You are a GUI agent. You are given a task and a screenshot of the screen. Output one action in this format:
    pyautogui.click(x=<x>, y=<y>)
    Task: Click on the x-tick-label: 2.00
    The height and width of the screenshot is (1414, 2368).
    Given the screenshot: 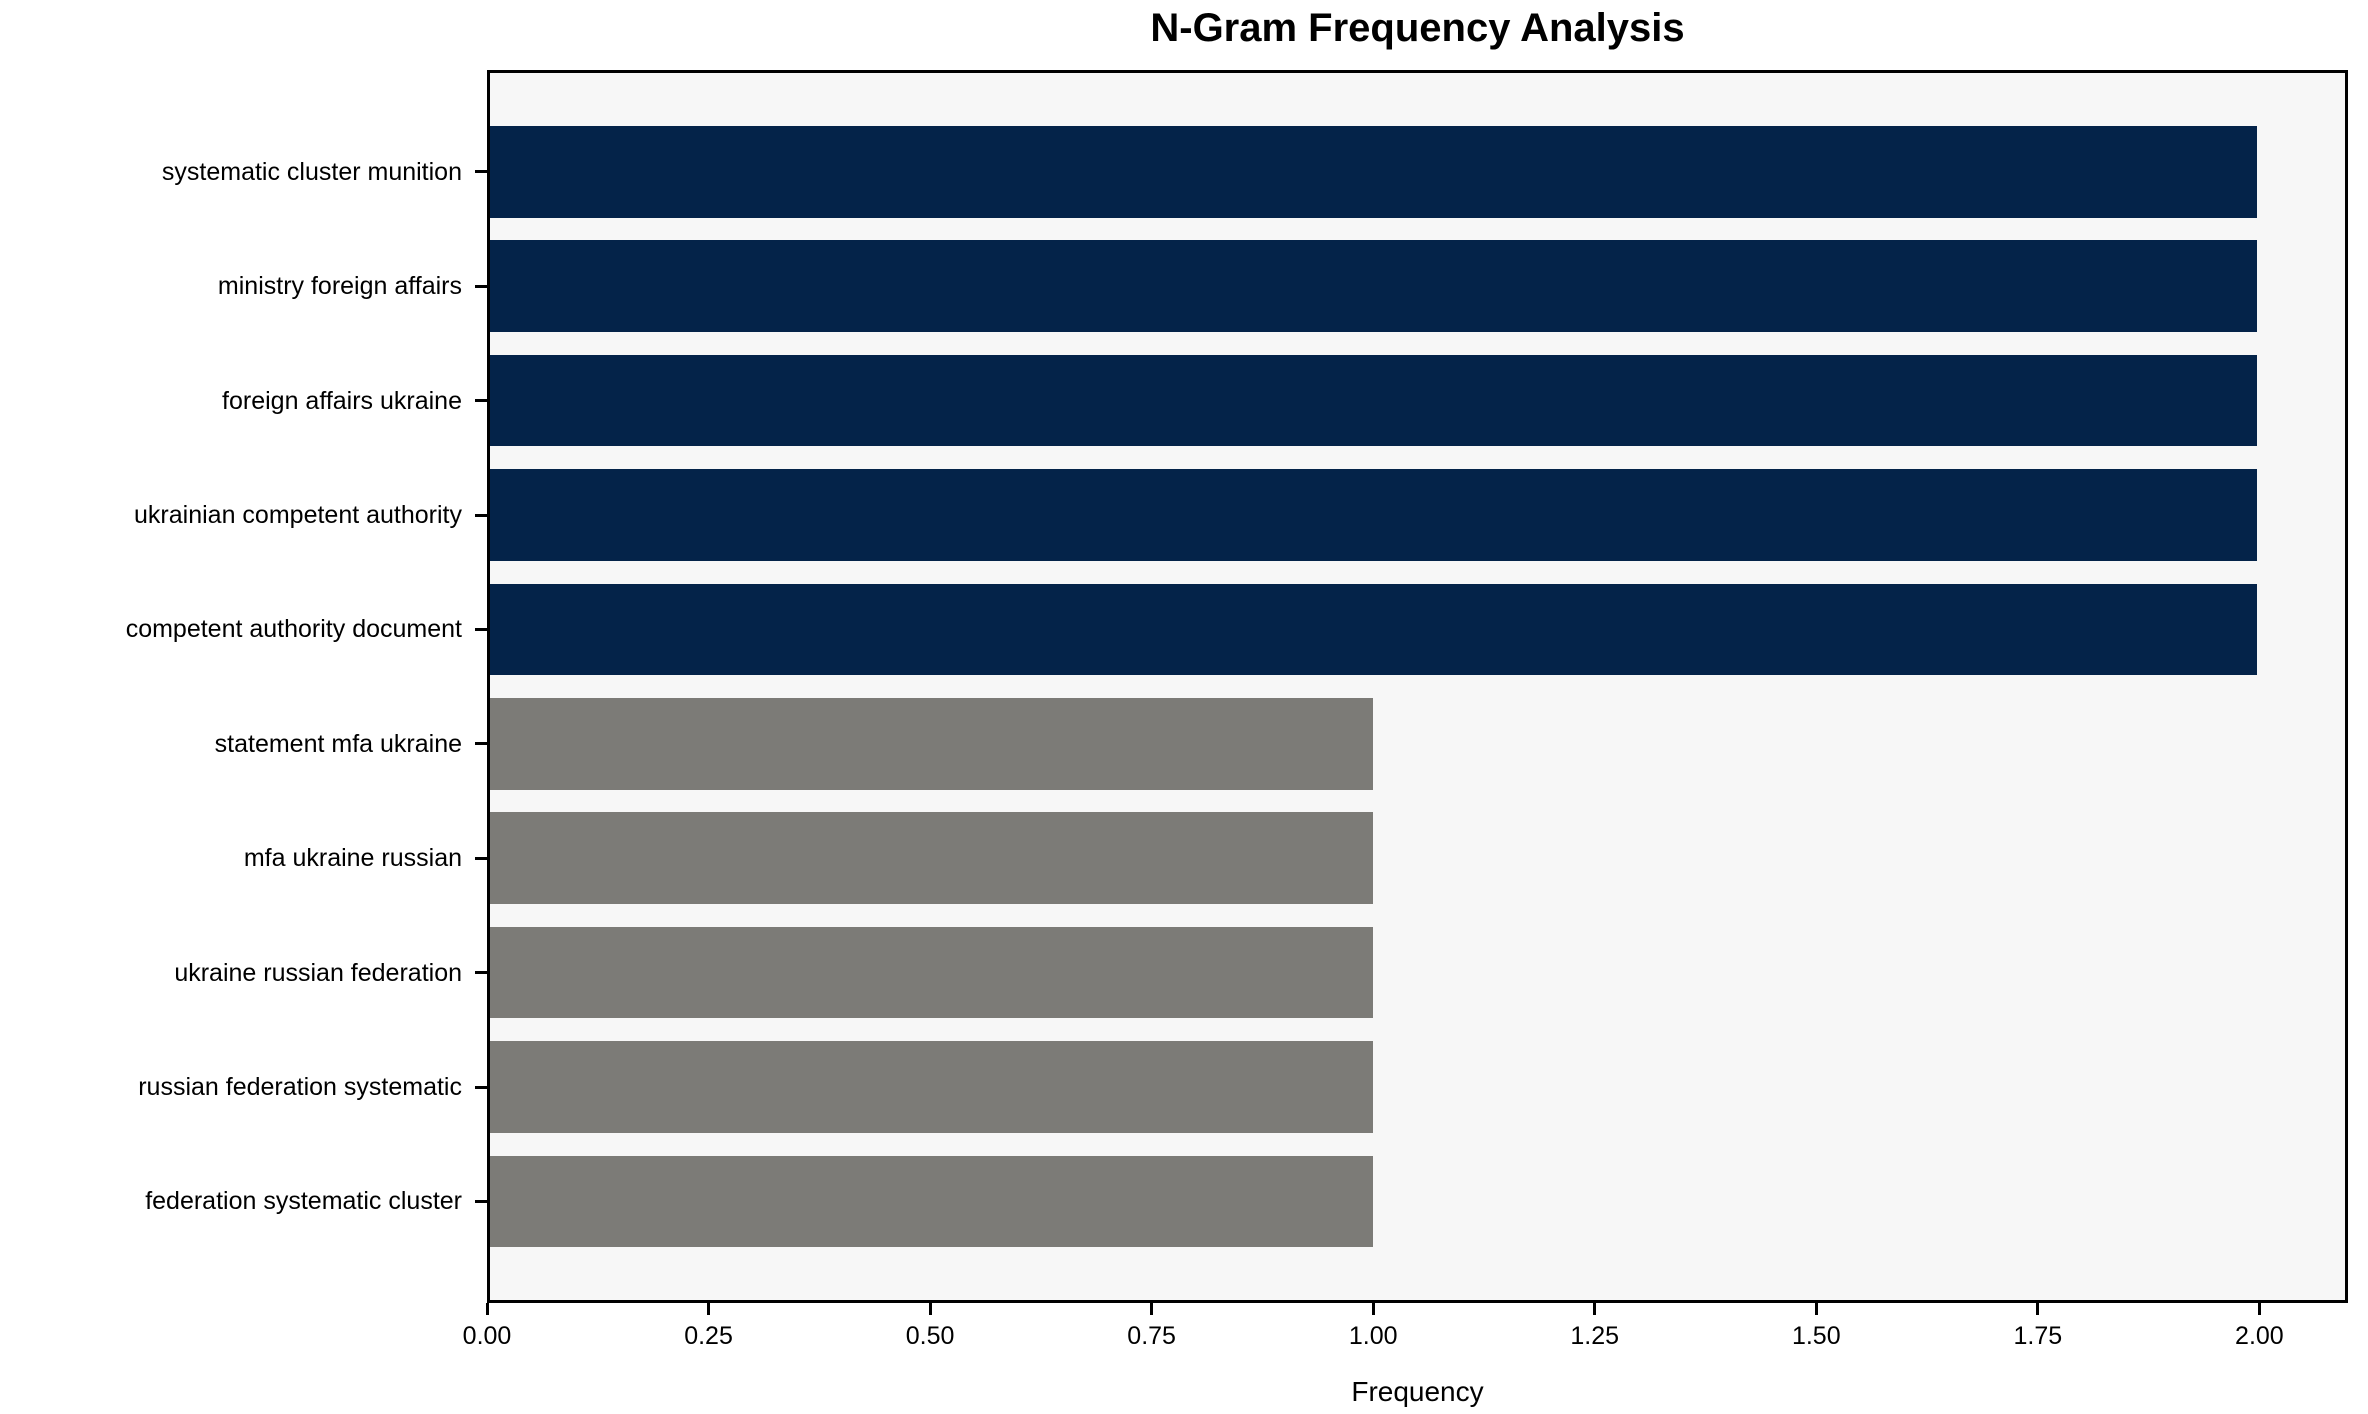 What is the action you would take?
    pyautogui.click(x=2259, y=1336)
    